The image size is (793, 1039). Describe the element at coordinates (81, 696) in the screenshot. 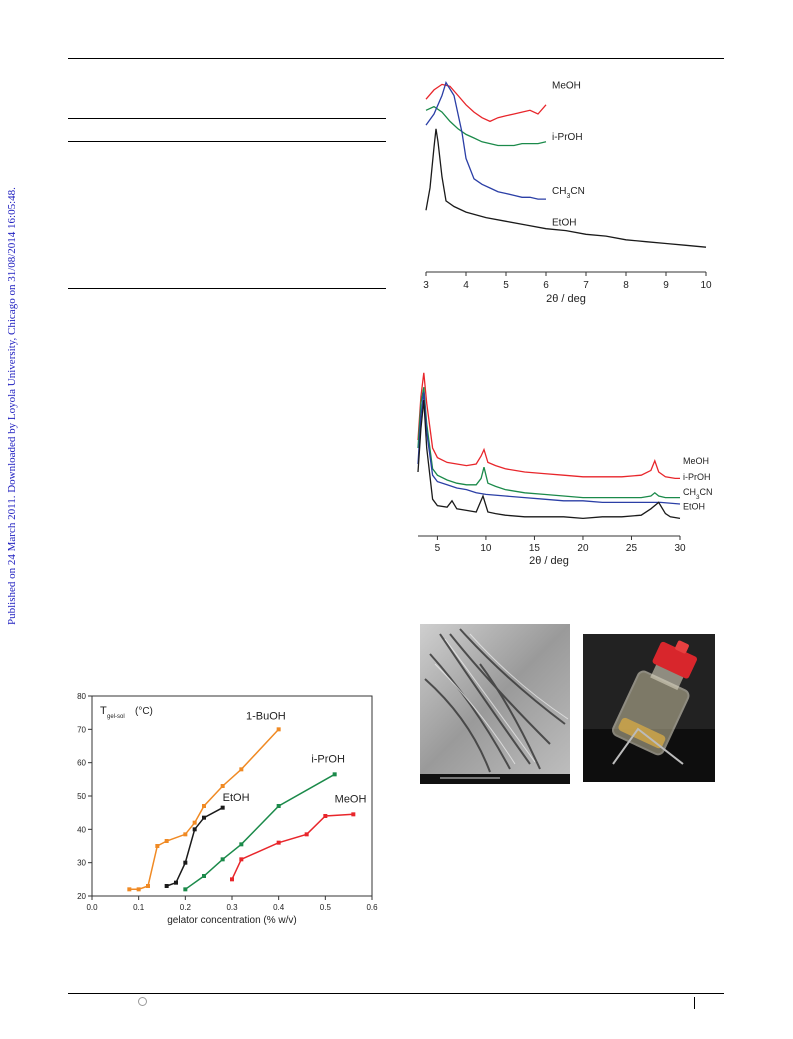

I see `y-tick-label: 80` at that location.